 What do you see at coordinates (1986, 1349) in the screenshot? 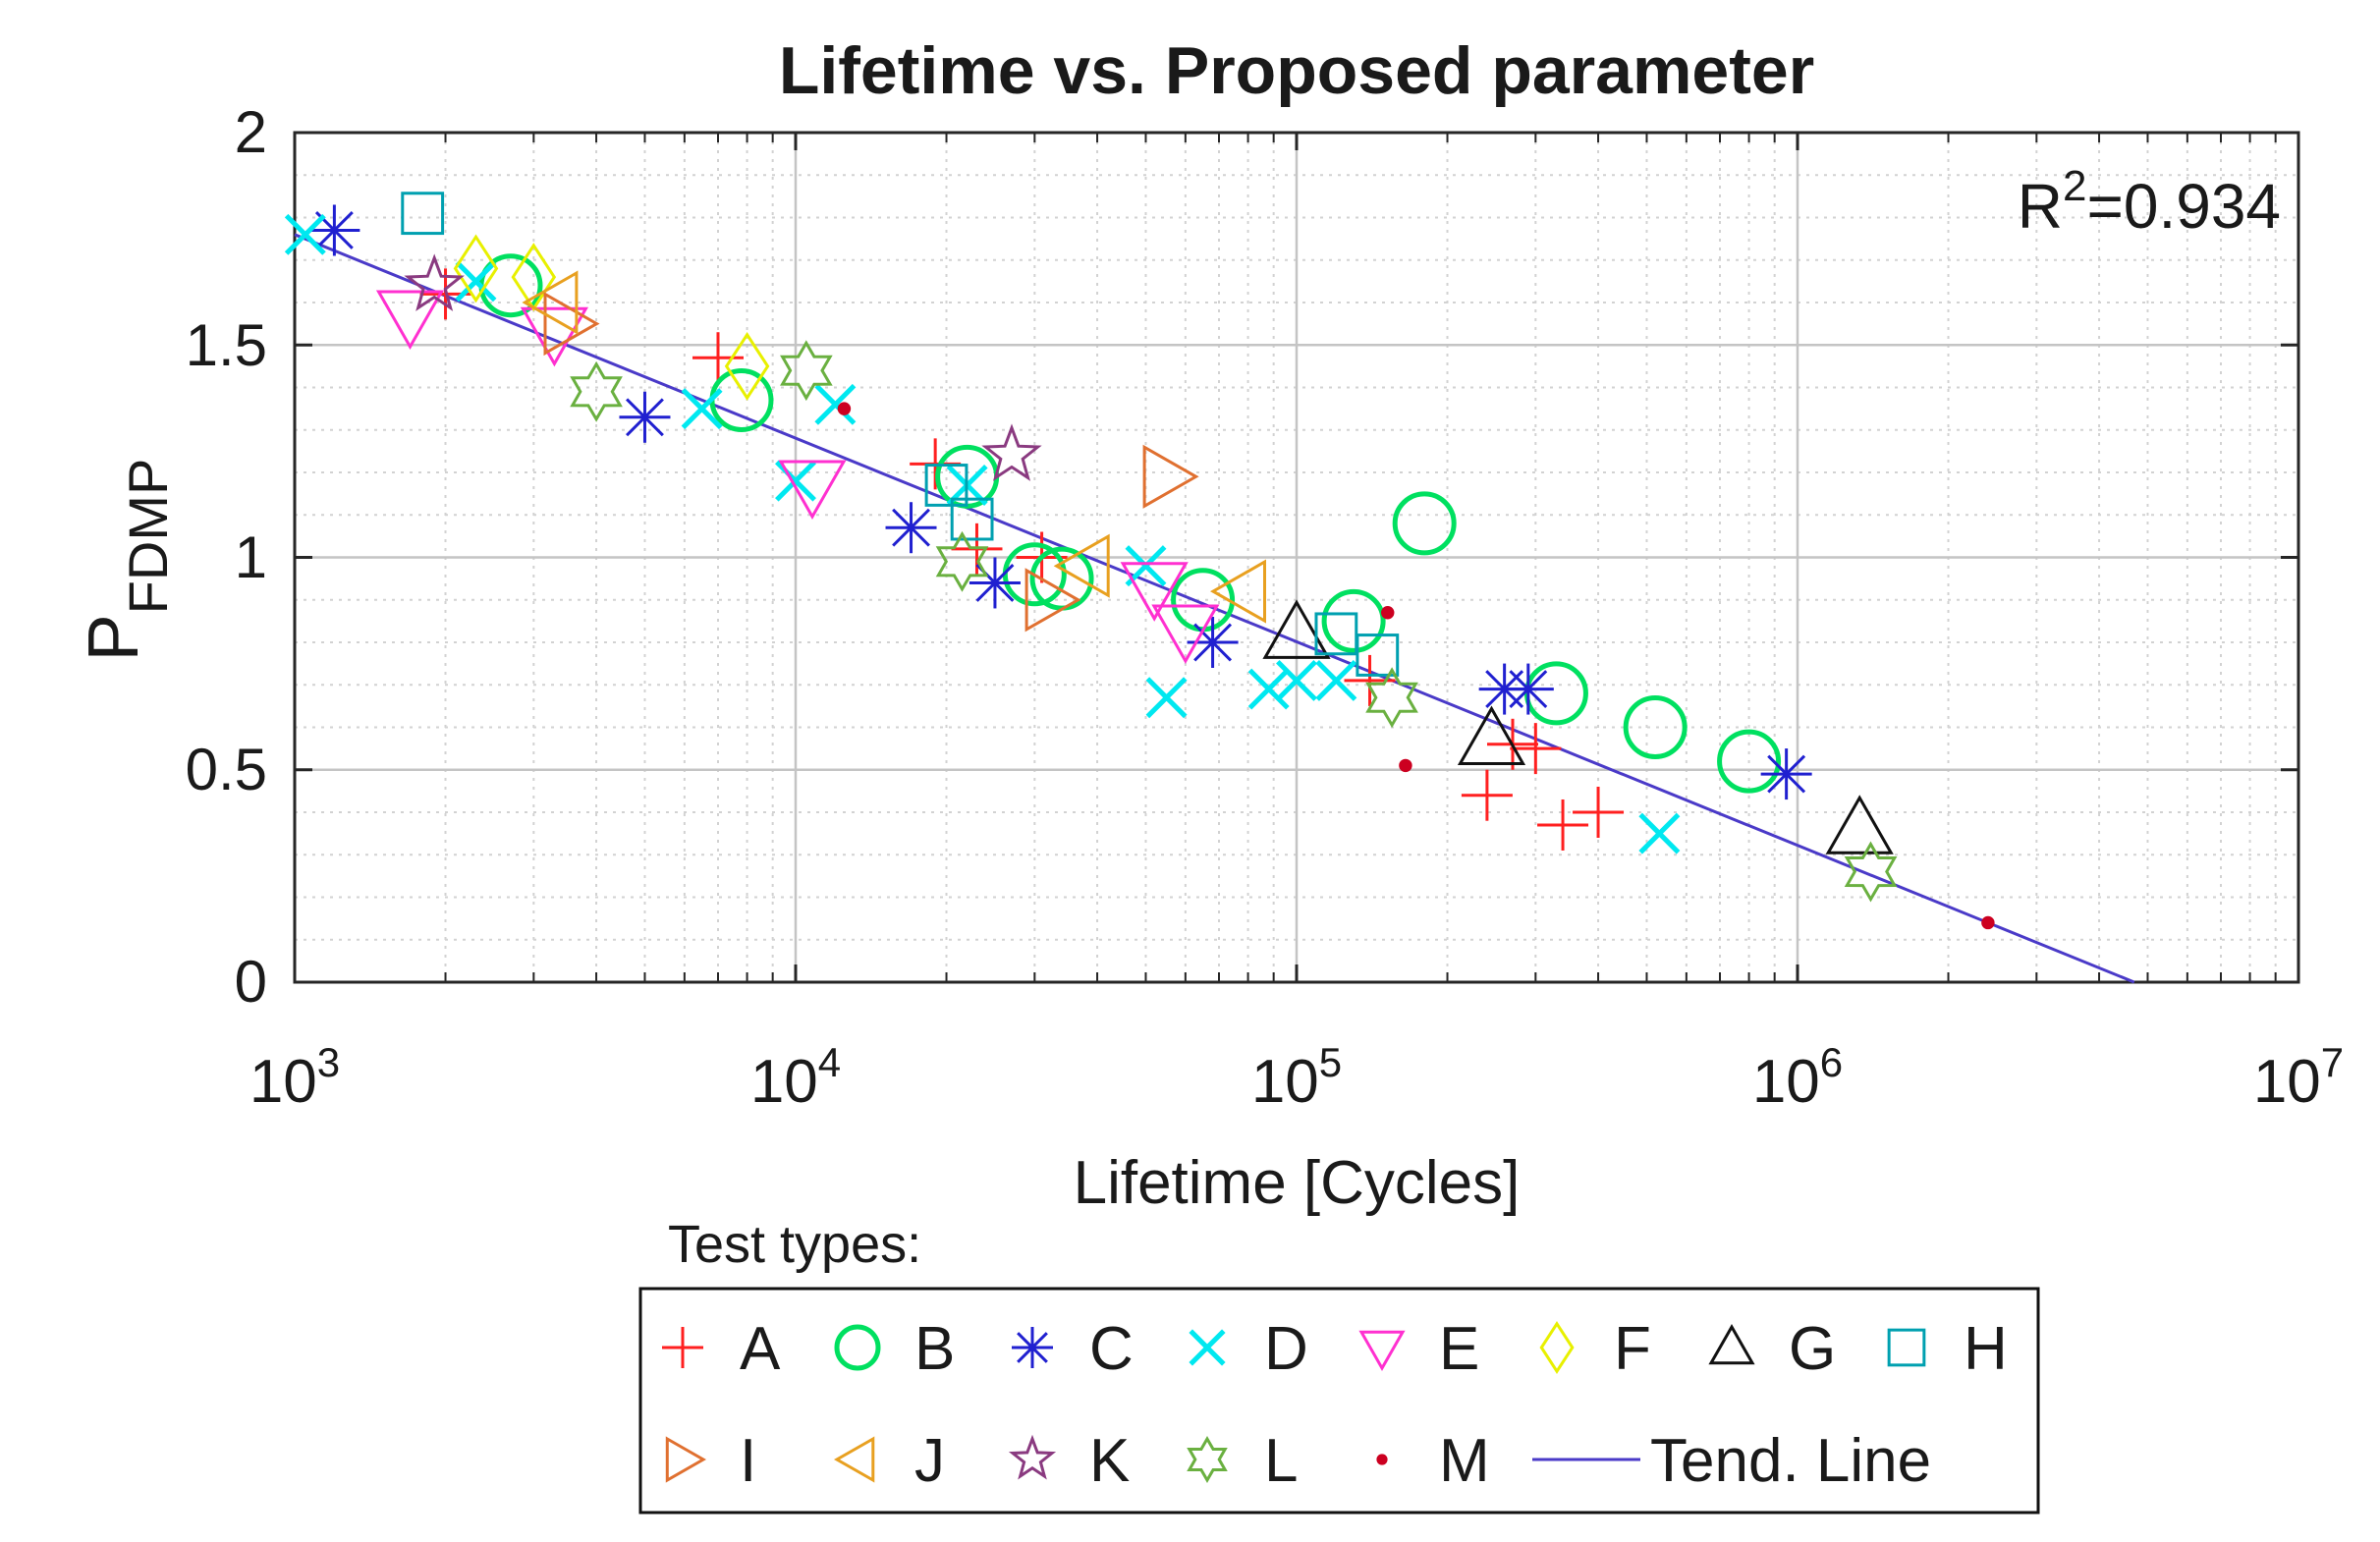
I see `legend-label: H` at bounding box center [1986, 1349].